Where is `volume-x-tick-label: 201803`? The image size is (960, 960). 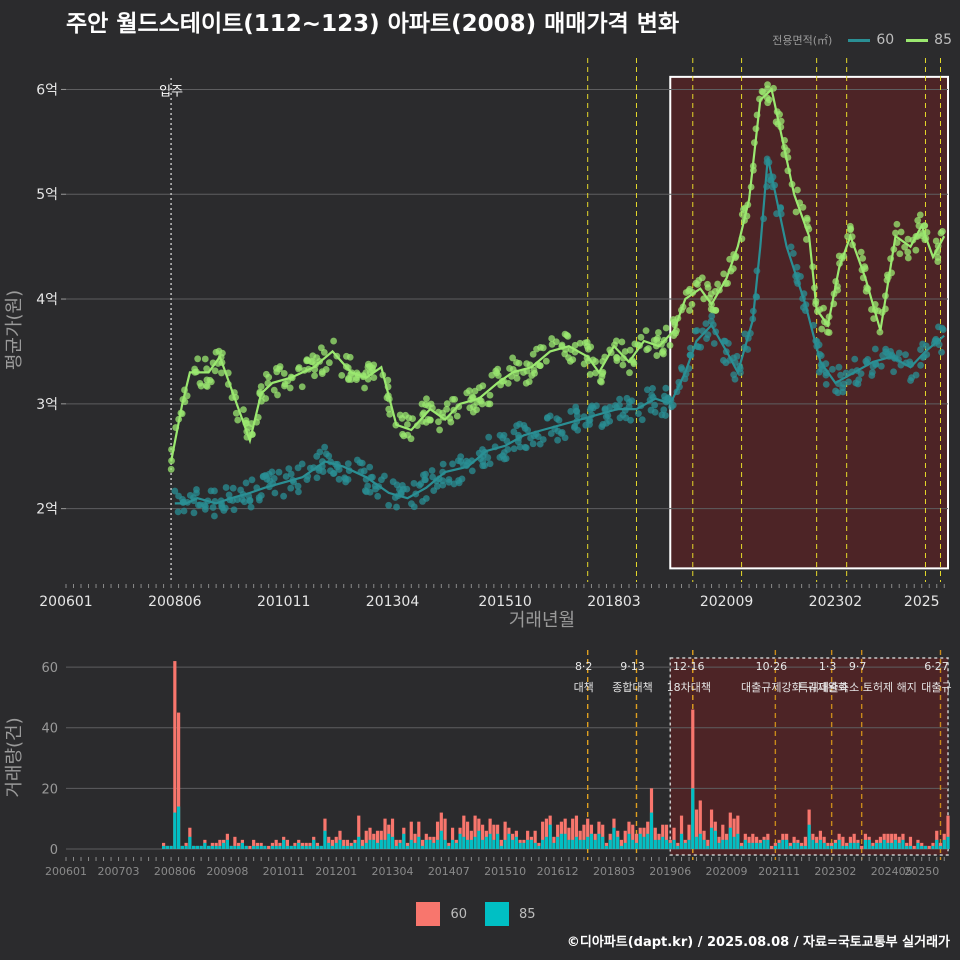
volume-x-tick-label: 201803 is located at coordinates (614, 871).